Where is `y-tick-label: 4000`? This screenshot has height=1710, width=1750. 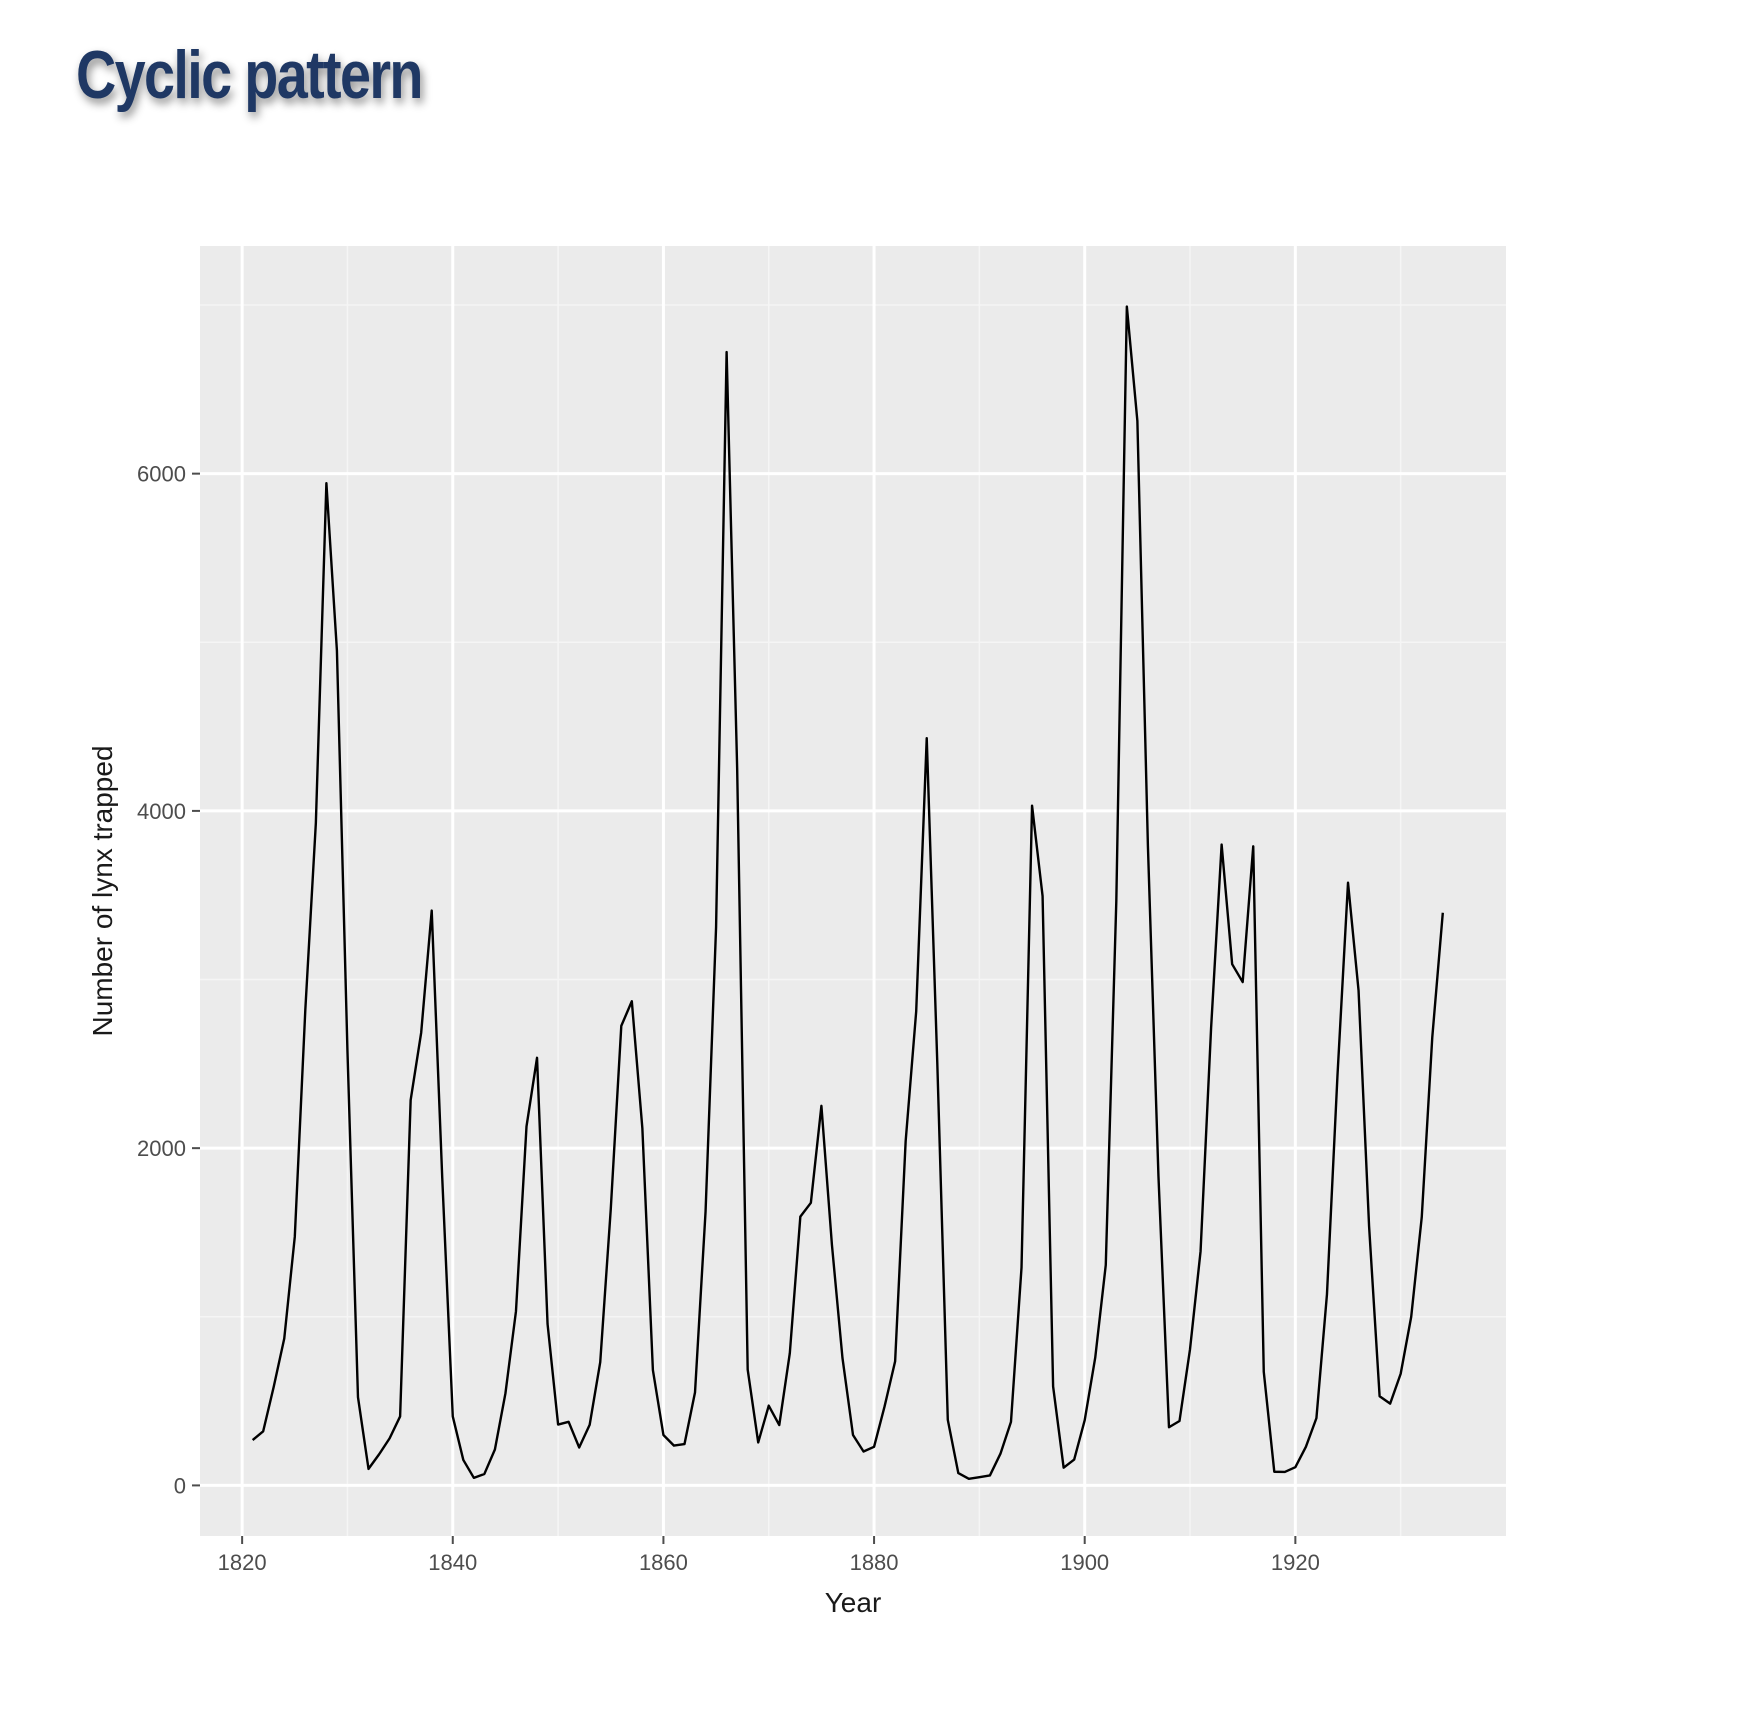
y-tick-label: 4000 is located at coordinates (161, 811).